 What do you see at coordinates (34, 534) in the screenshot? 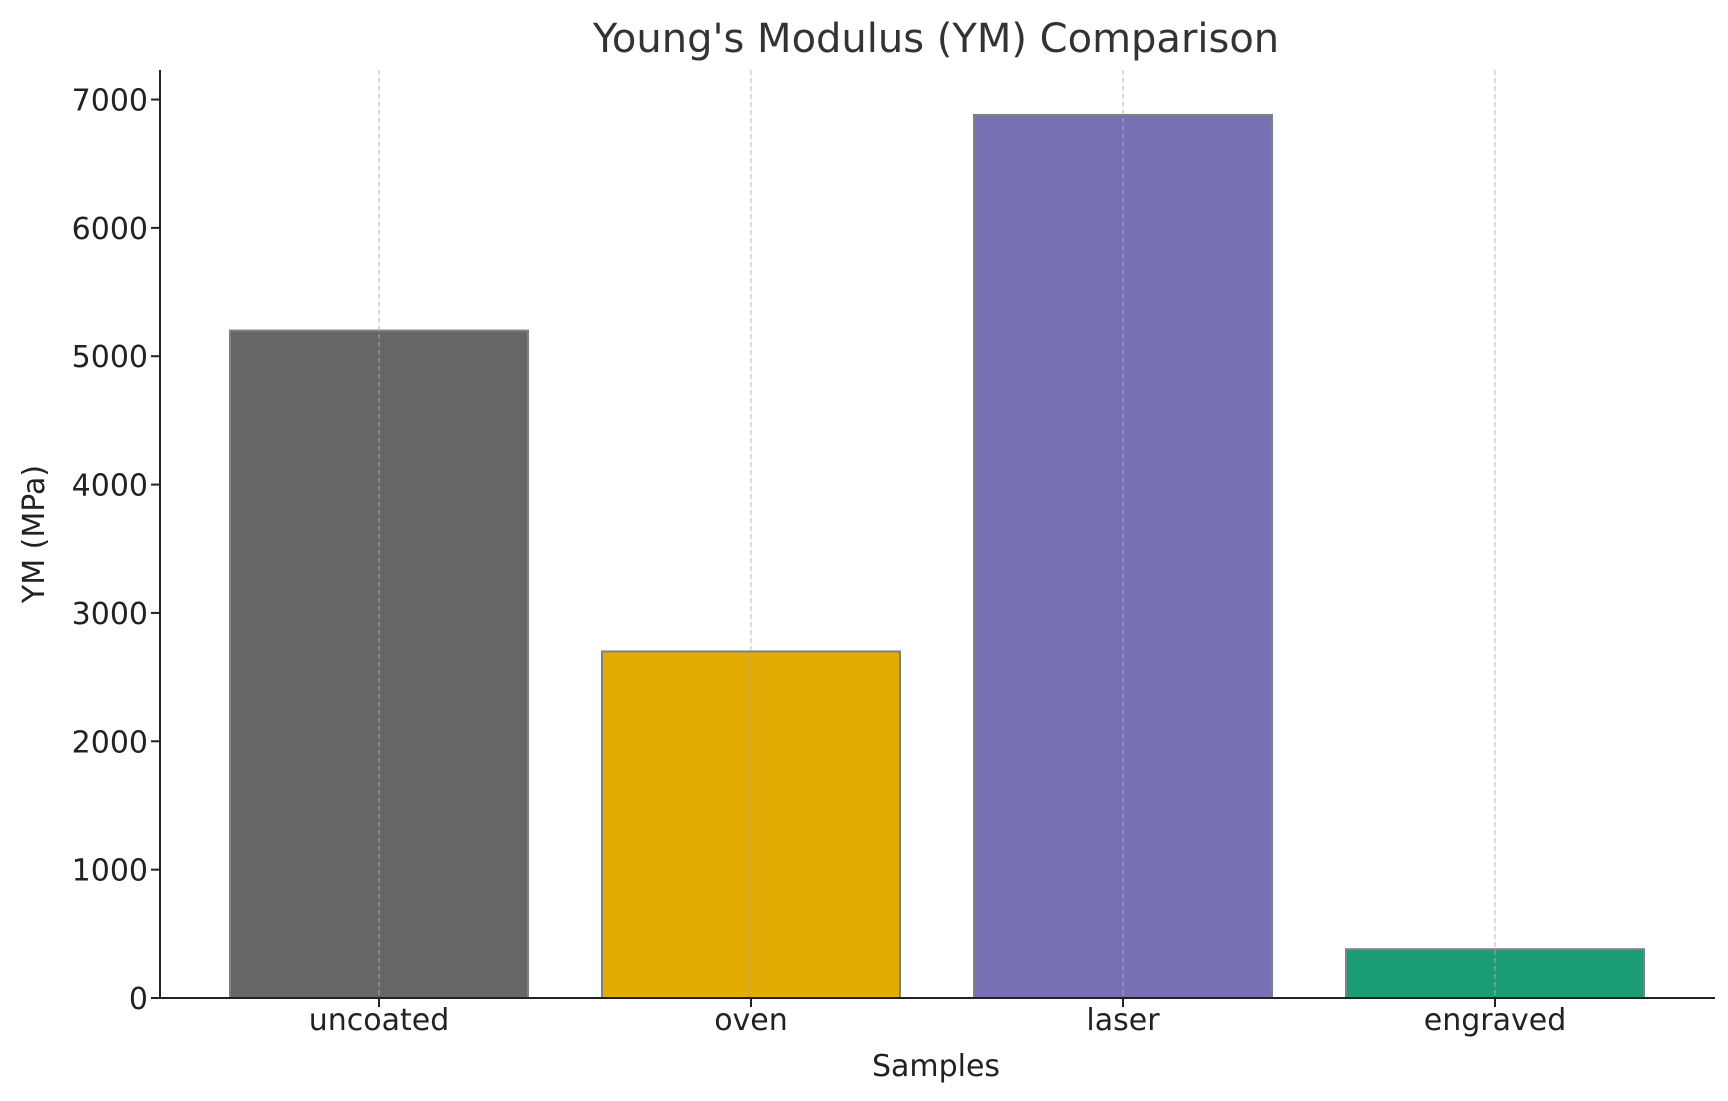
I see `y-axis-label: YM (MPa)` at bounding box center [34, 534].